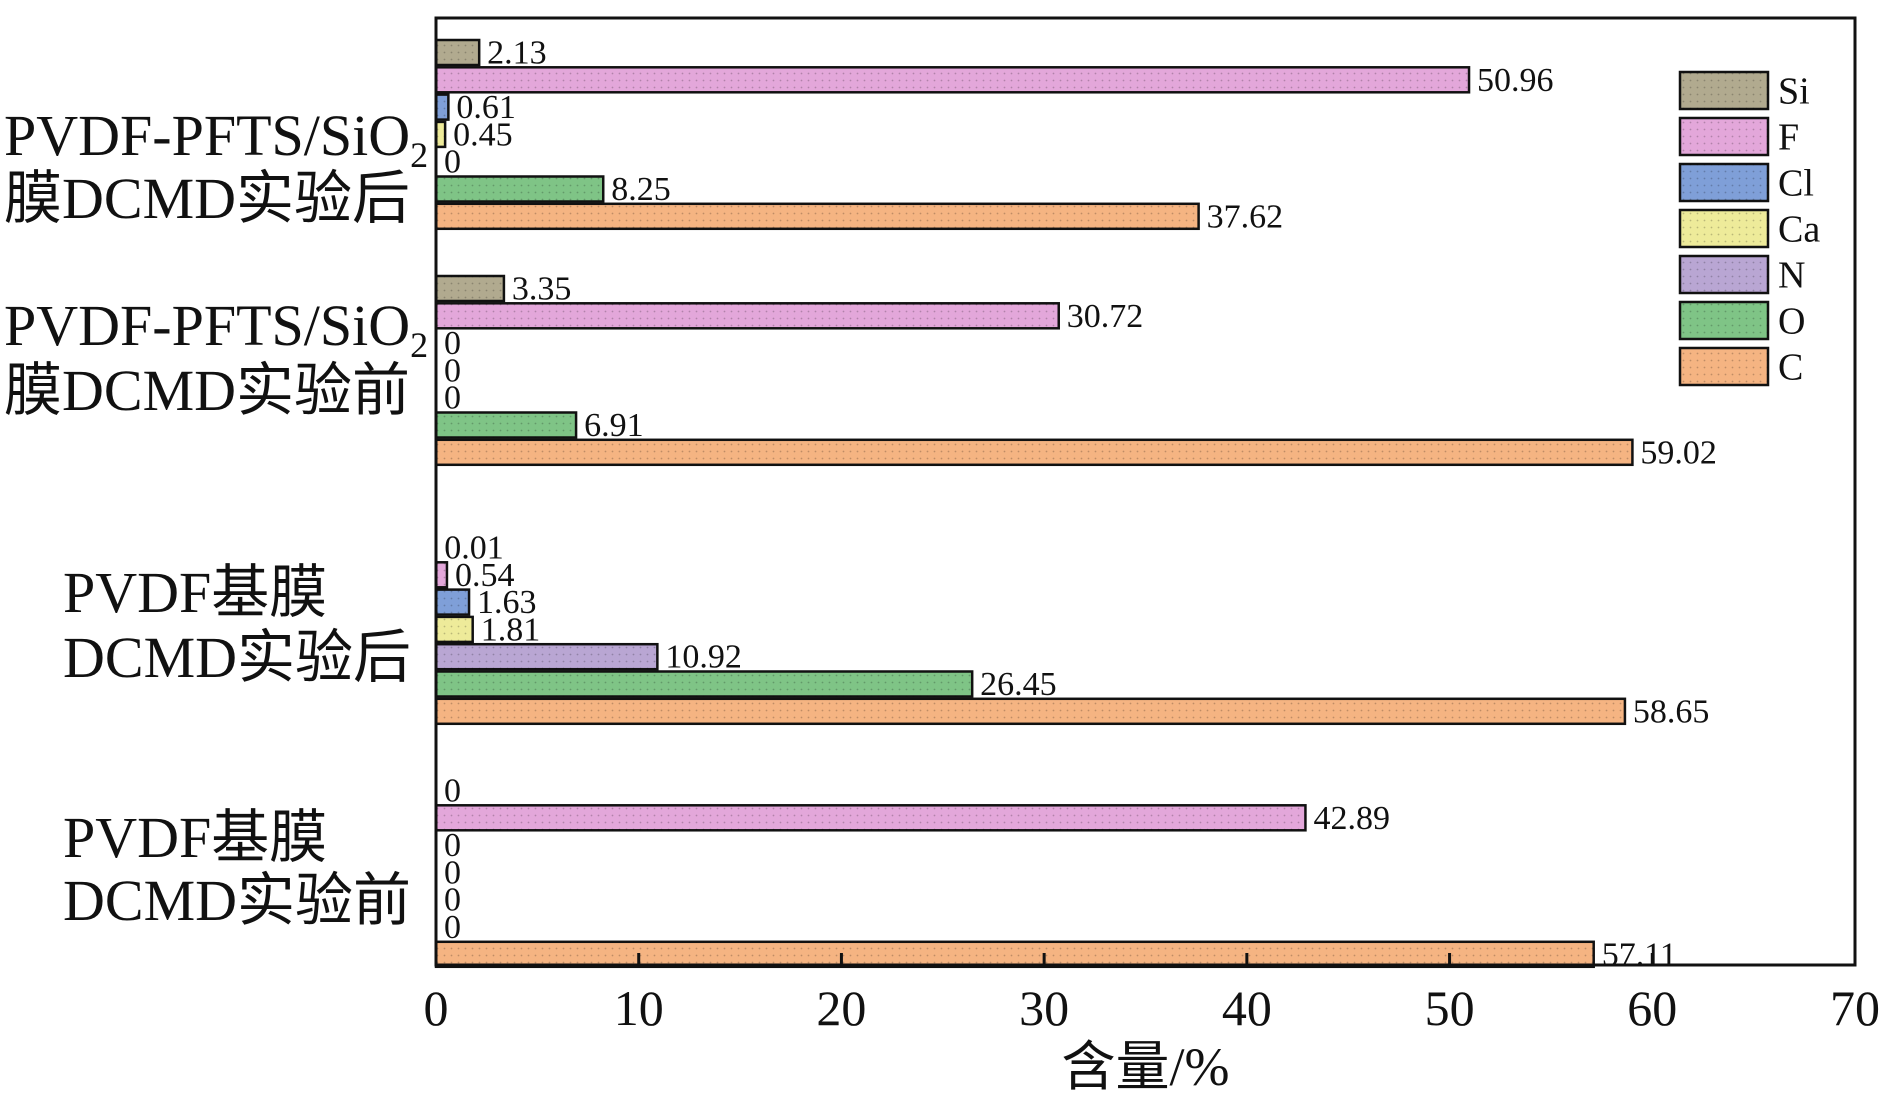 Image resolution: width=1890 pixels, height=1110 pixels. What do you see at coordinates (1791, 322) in the screenshot?
I see `legend-label-o: O` at bounding box center [1791, 322].